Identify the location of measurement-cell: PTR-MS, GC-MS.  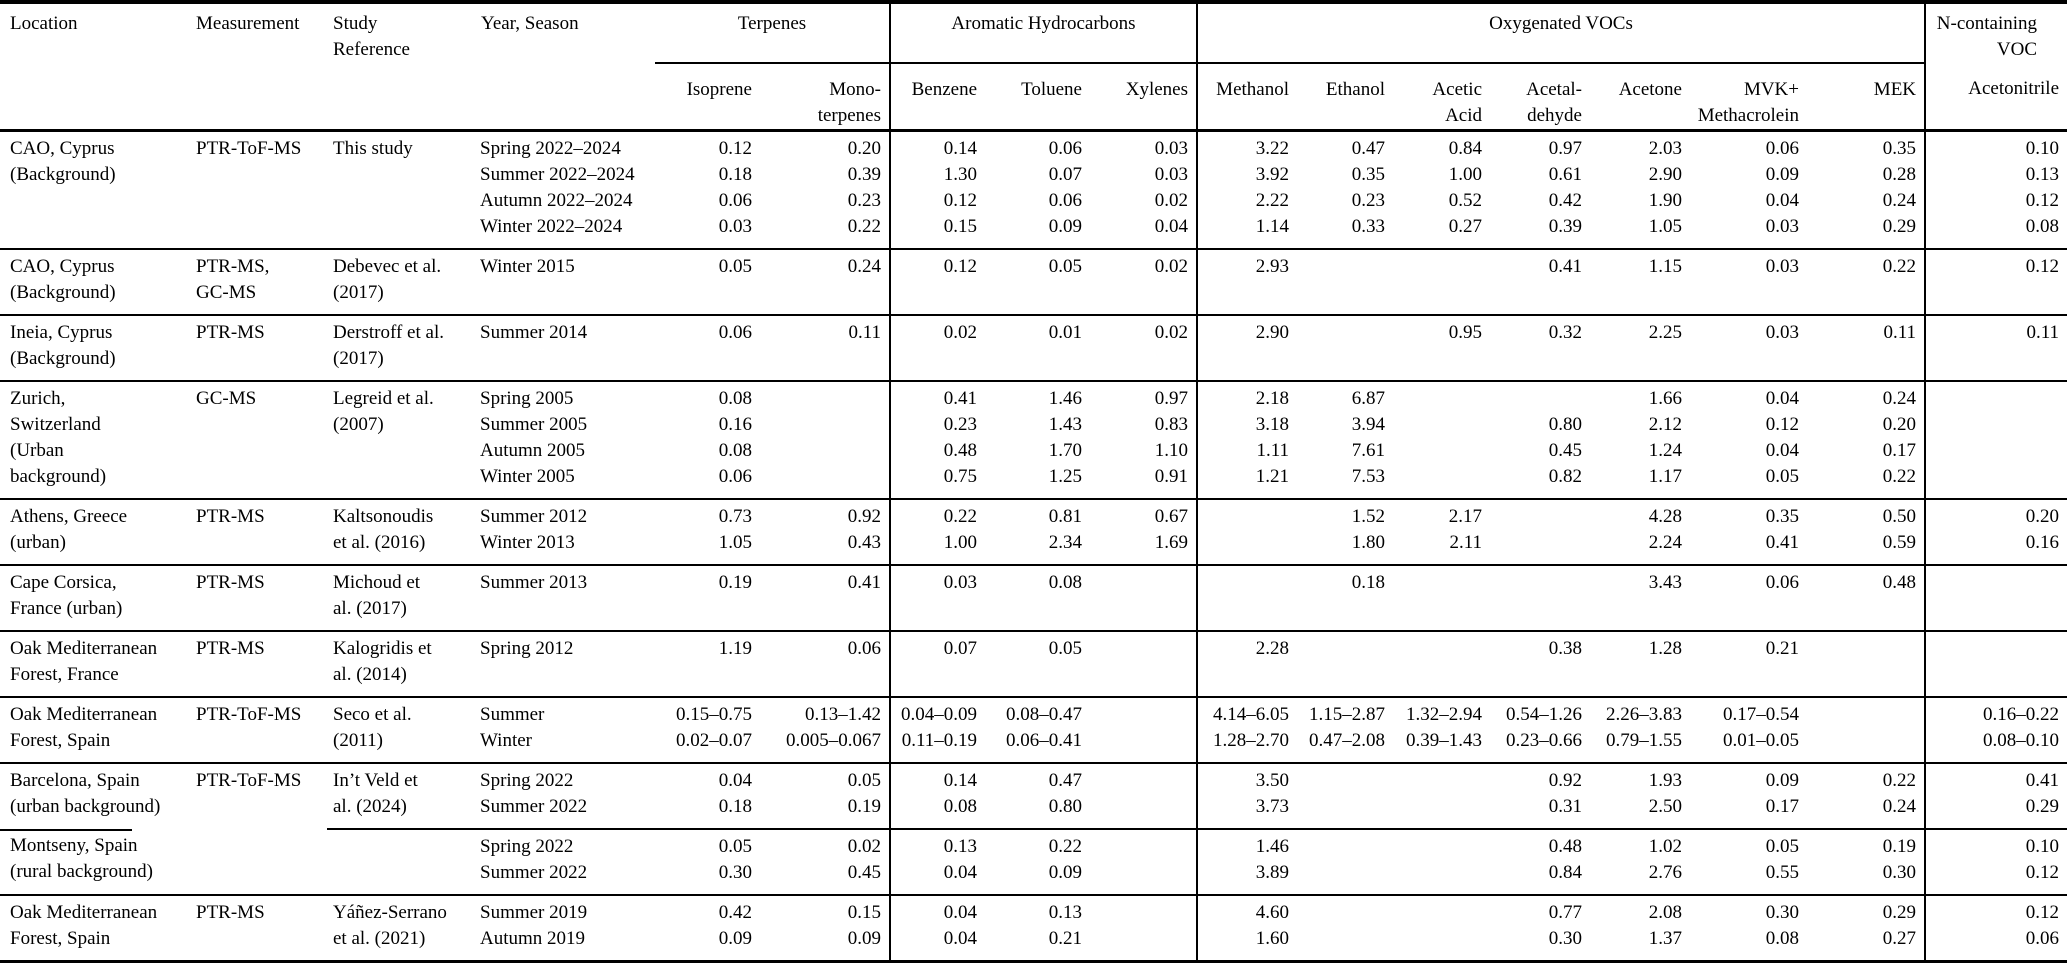
(258, 281).